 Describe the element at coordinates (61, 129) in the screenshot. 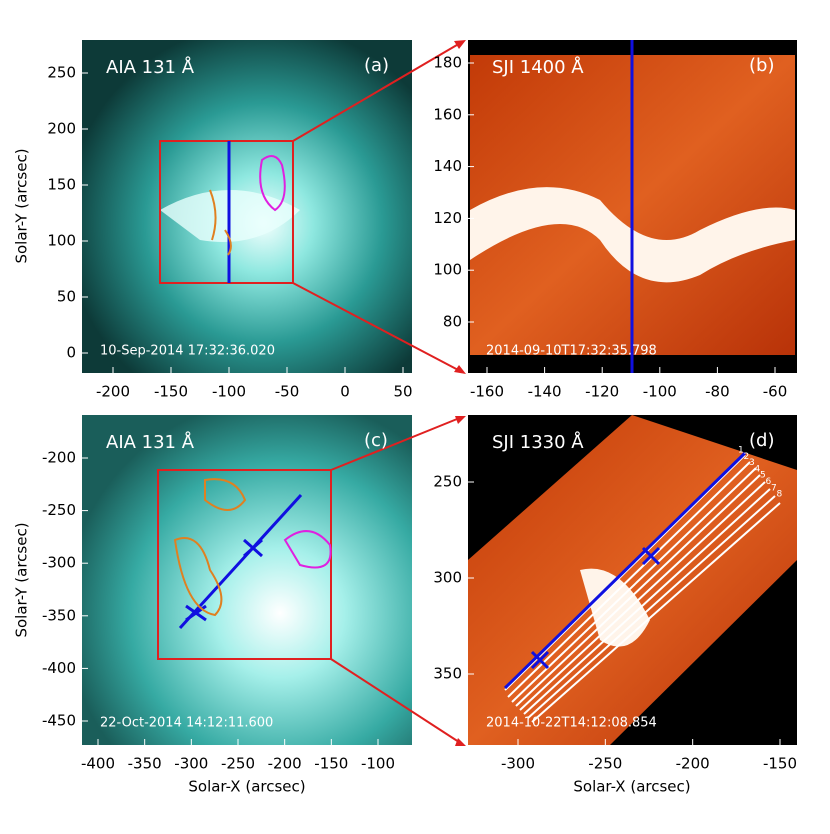

I see `y-tick-label: 200` at that location.